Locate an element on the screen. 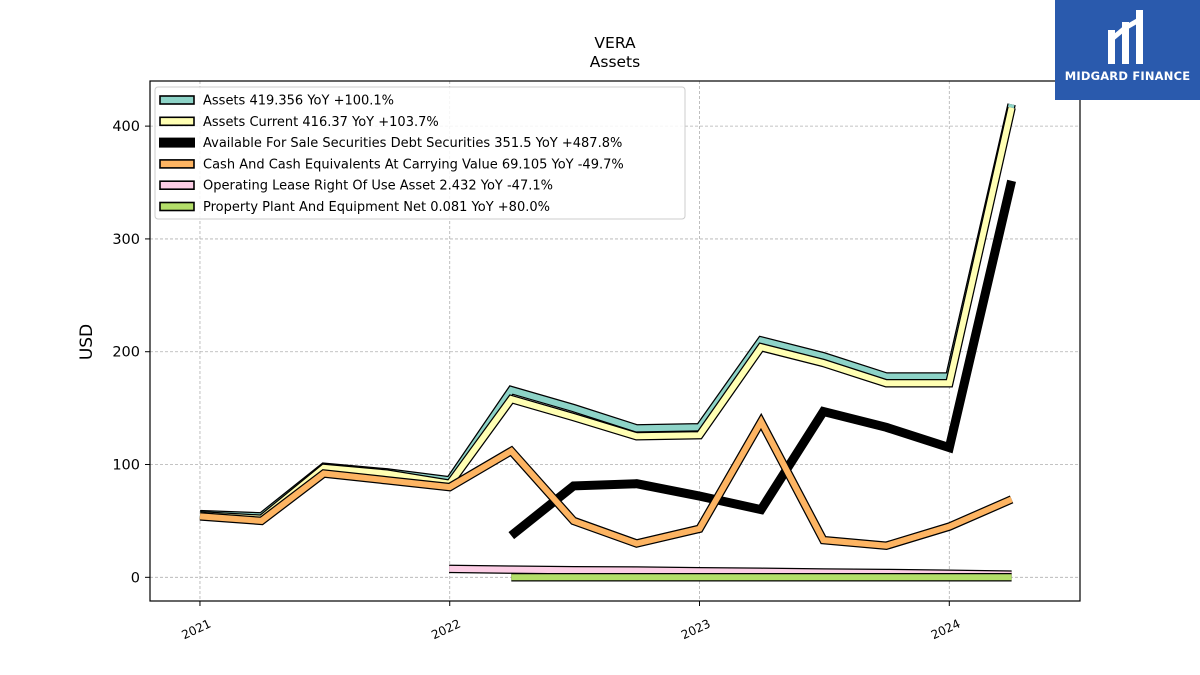 Image resolution: width=1200 pixels, height=675 pixels. y-tick-label: 200 is located at coordinates (126, 353).